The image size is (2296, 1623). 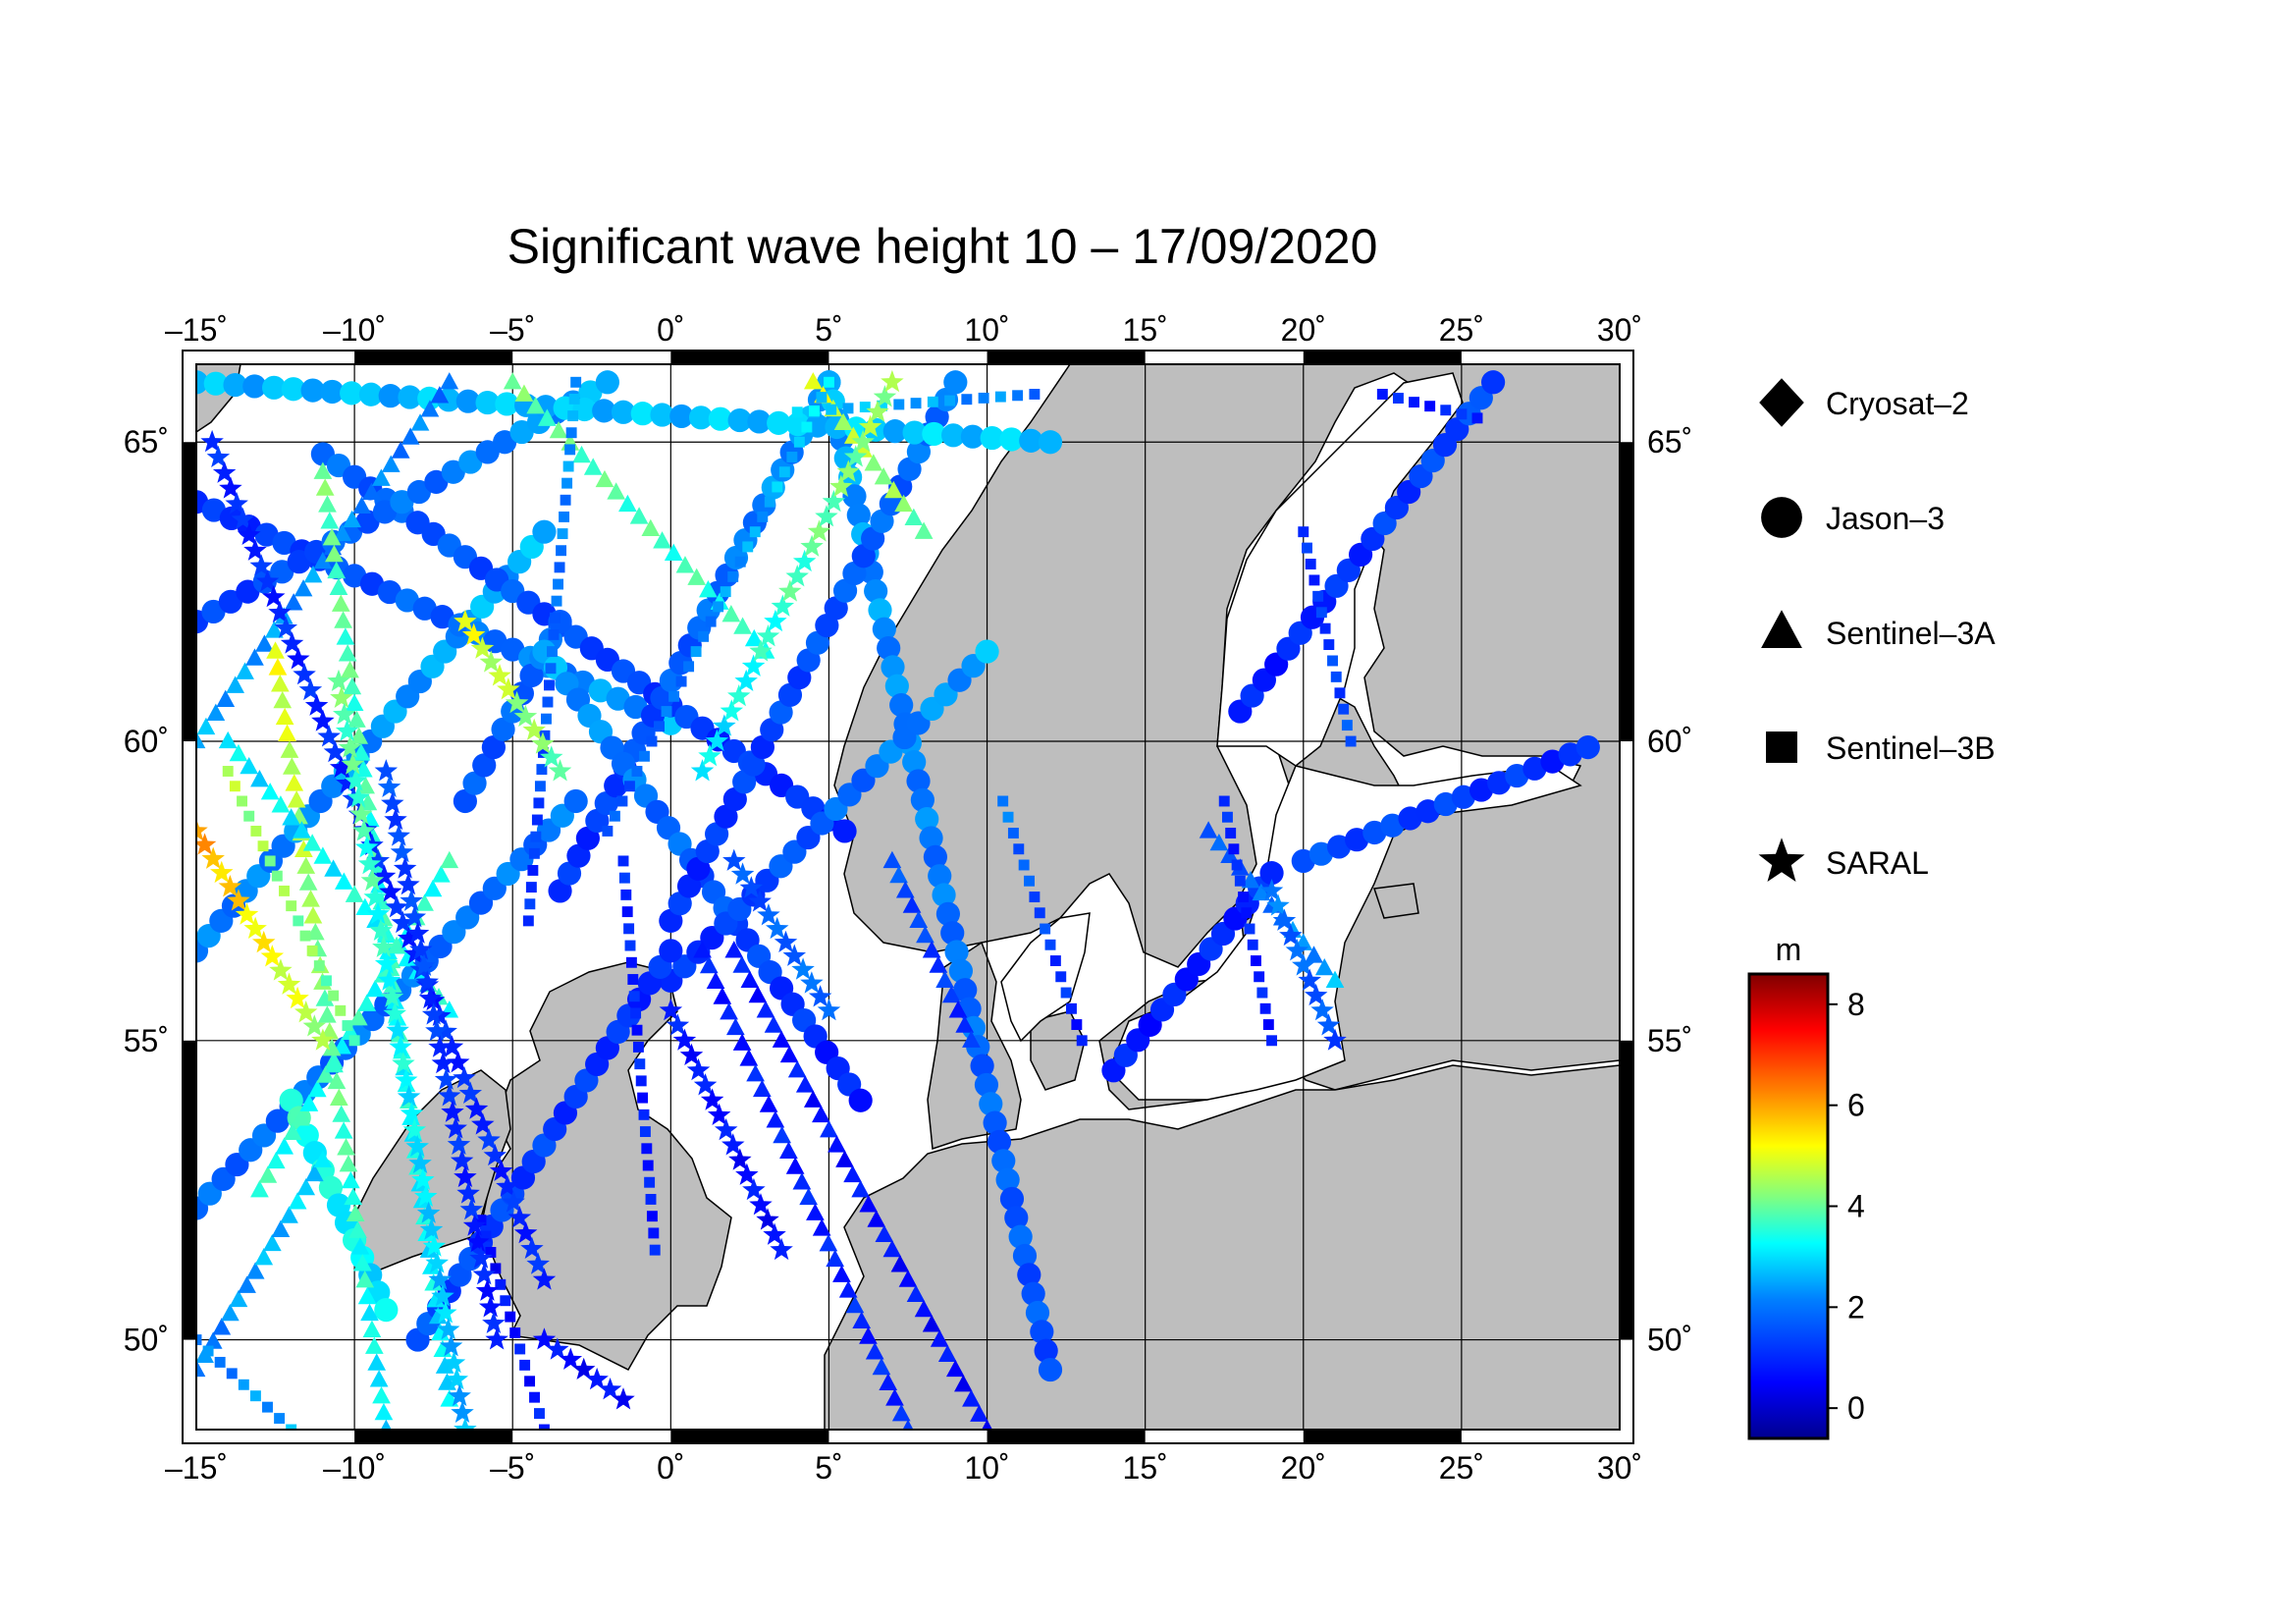 What do you see at coordinates (1669, 442) in the screenshot?
I see `lat-tick-label-right: 65˚` at bounding box center [1669, 442].